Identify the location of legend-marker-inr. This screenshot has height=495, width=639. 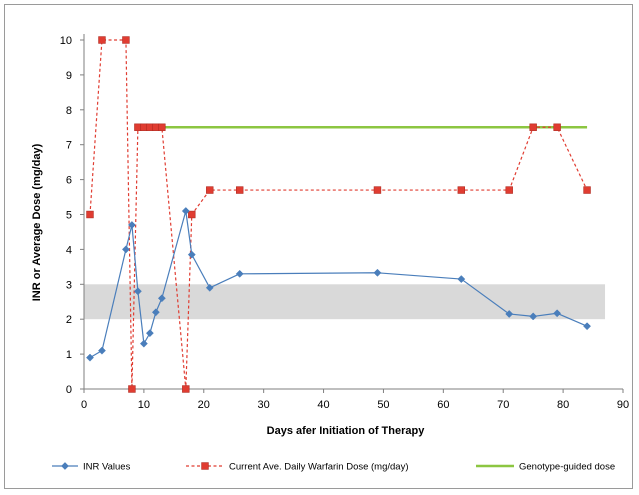
(65, 466).